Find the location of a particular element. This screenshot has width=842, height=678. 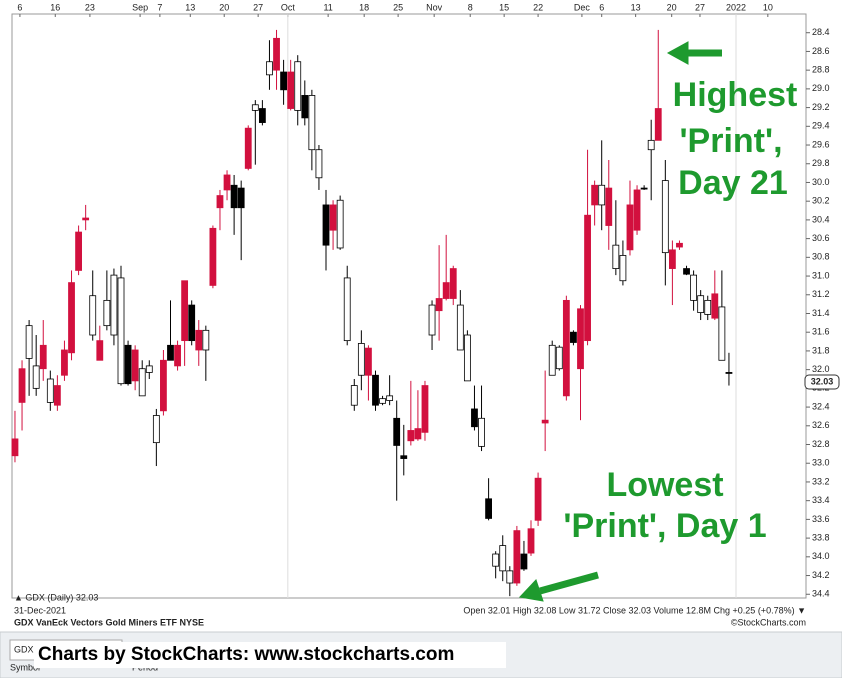

last-price: 32.03 is located at coordinates (822, 381).